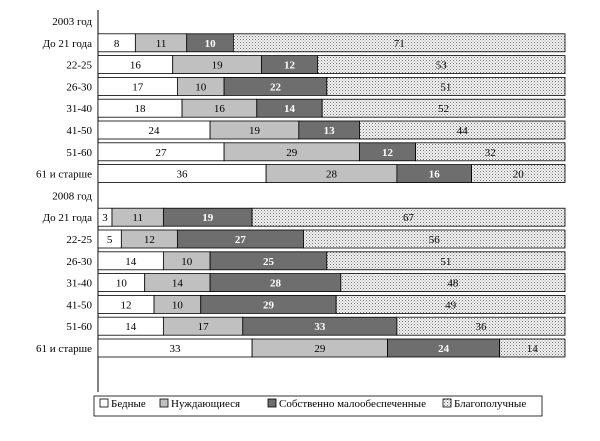  I want to click on data-label: 5, so click(110, 240).